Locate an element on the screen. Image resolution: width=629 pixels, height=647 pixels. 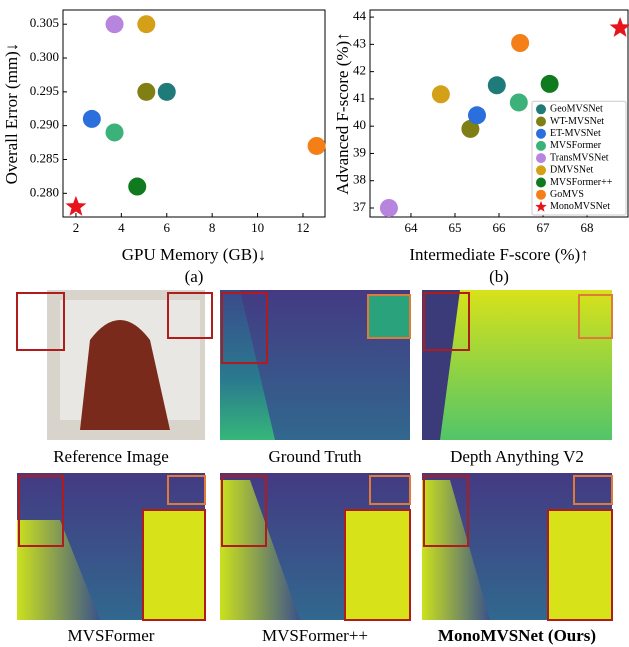
depth-anything-image is located at coordinates (517, 365).